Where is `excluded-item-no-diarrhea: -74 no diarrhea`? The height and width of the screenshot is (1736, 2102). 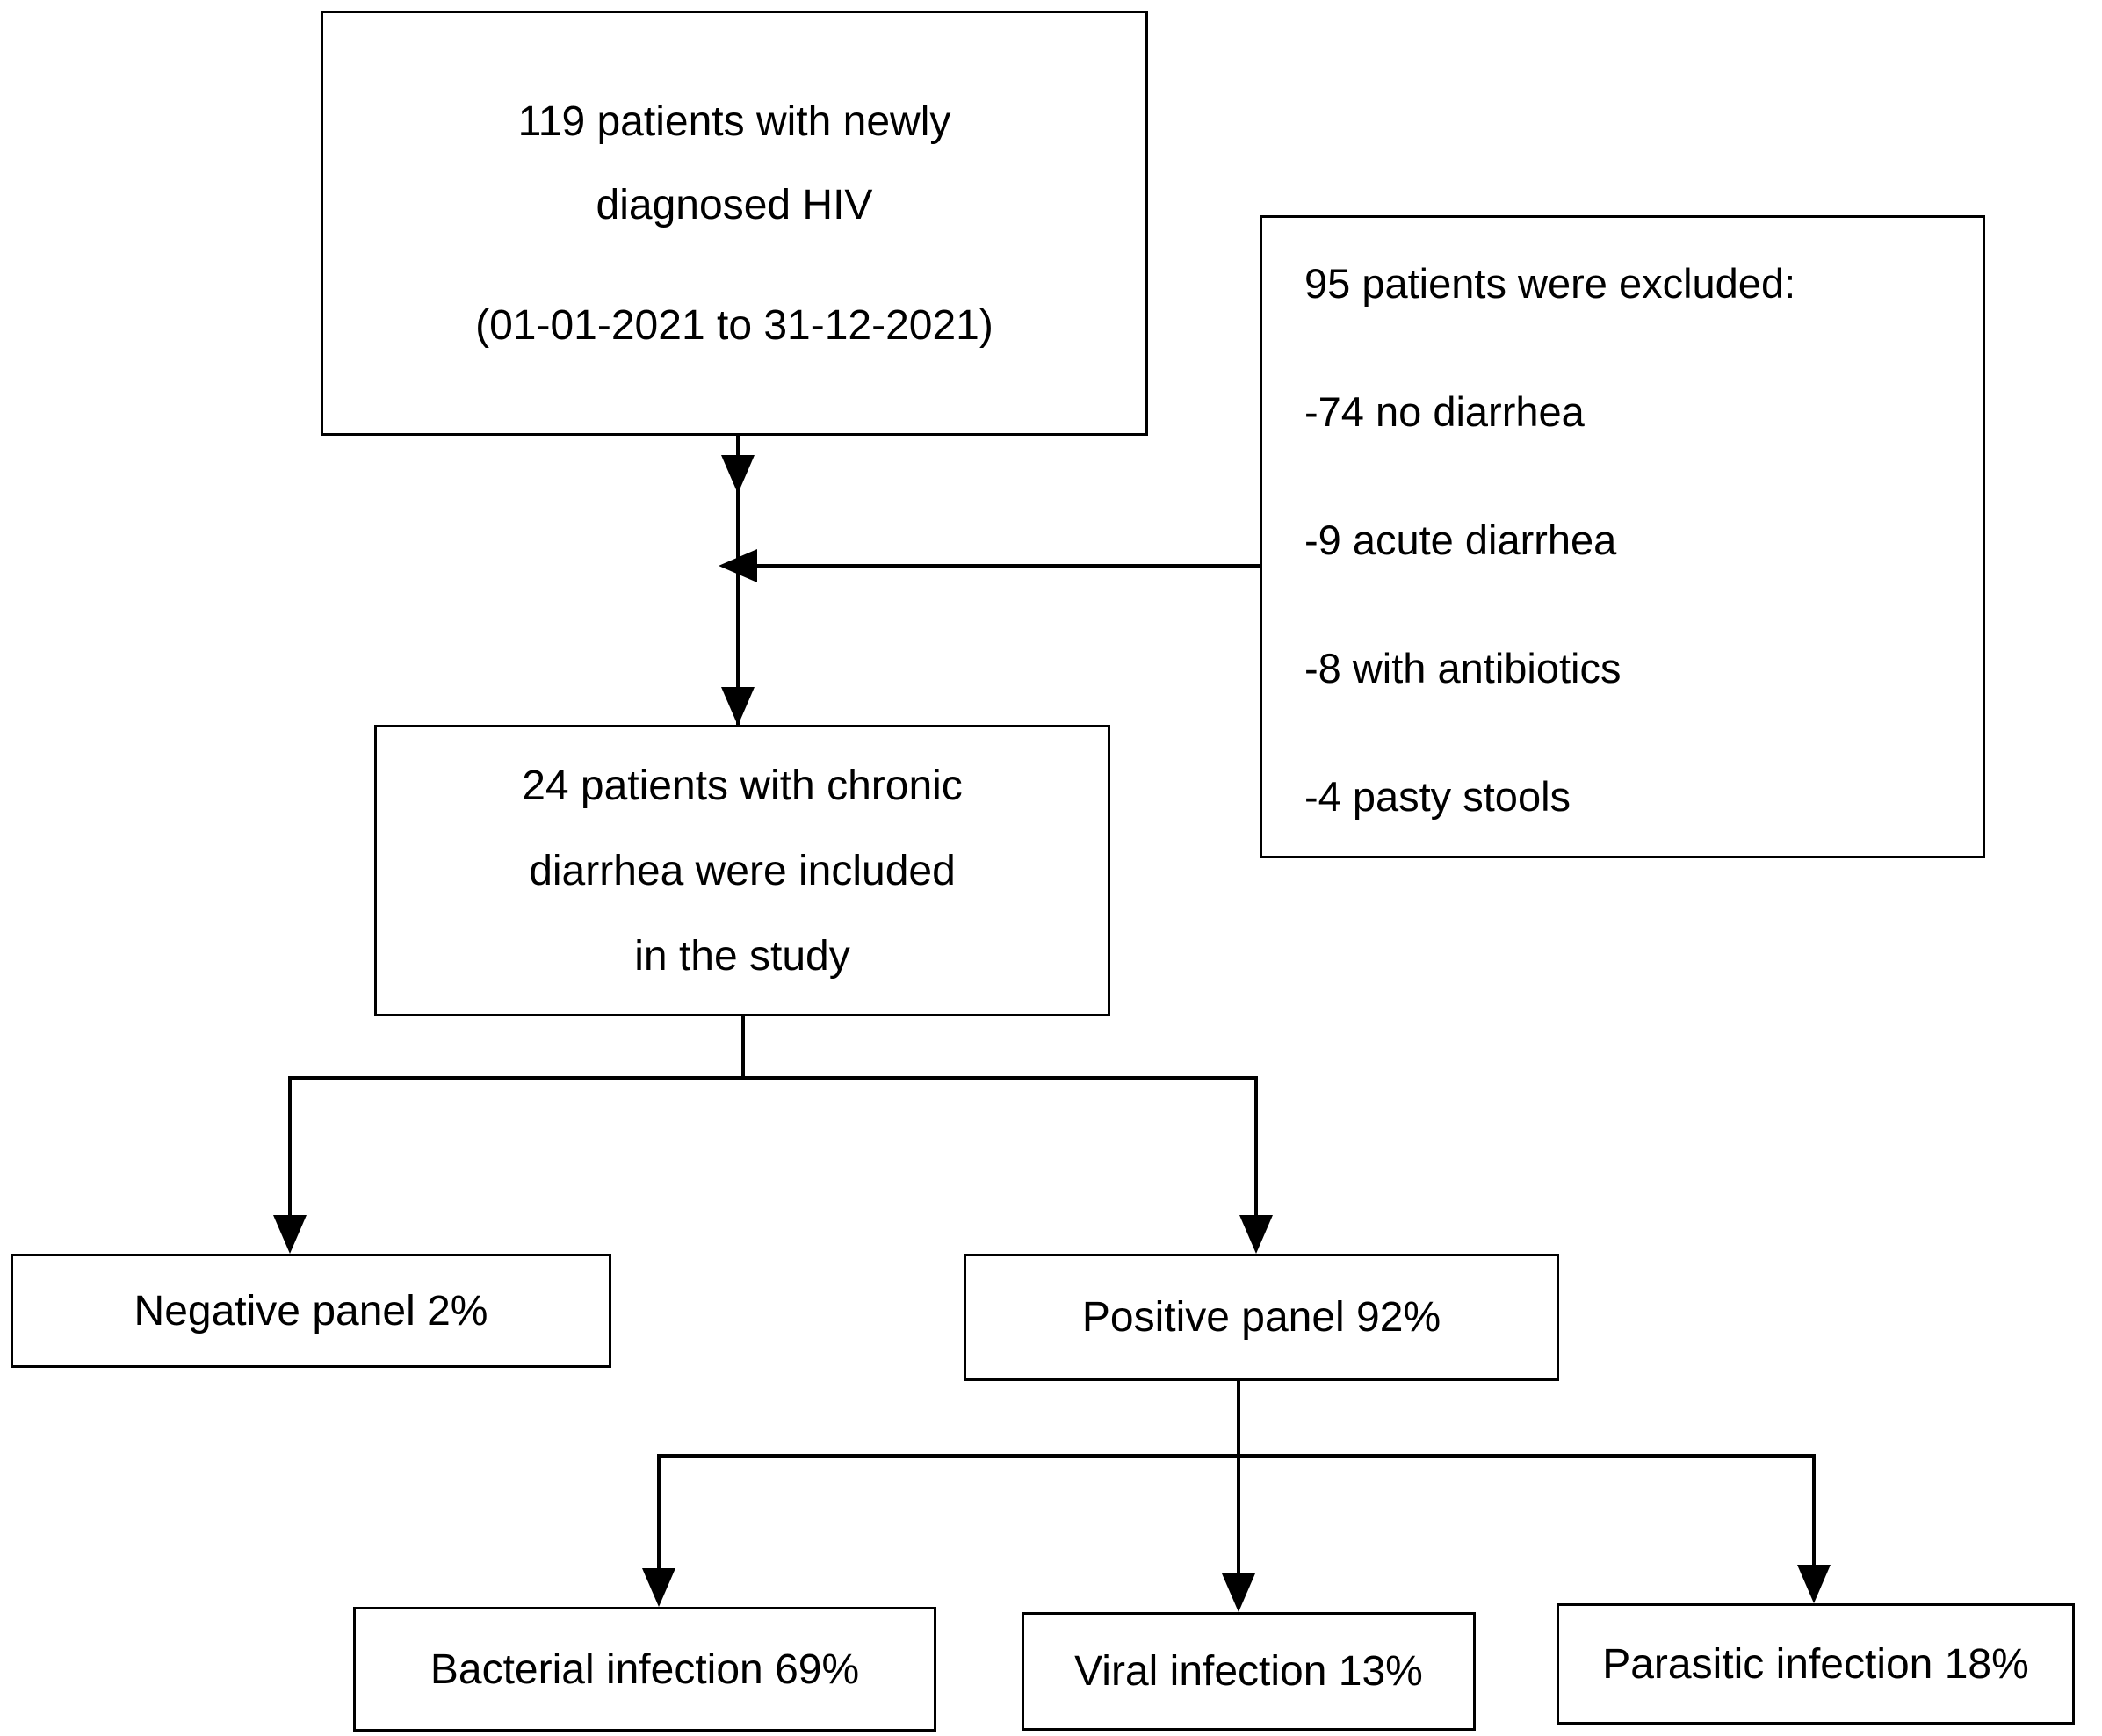
excluded-item-no-diarrhea: -74 no diarrhea is located at coordinates (1444, 411).